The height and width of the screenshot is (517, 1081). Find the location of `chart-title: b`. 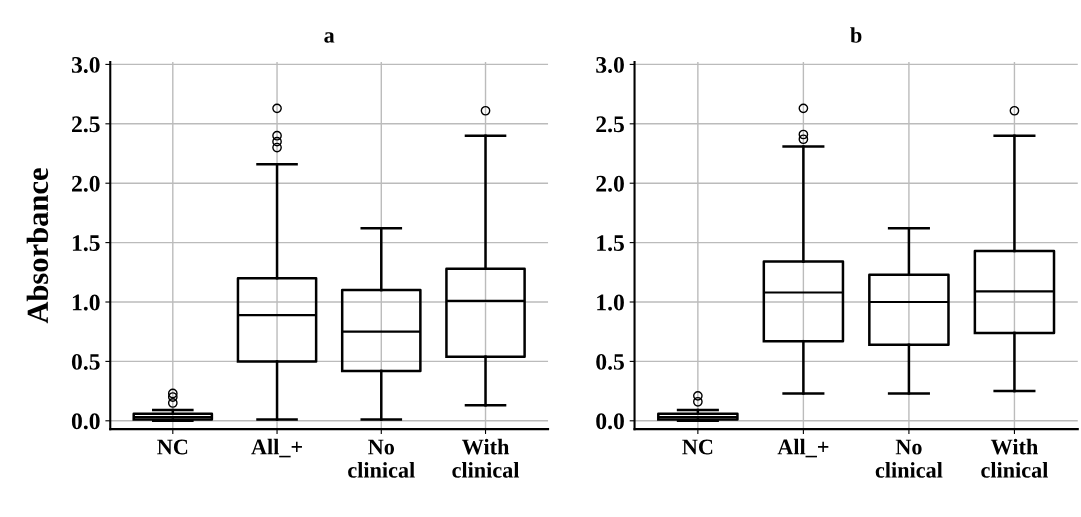

chart-title: b is located at coordinates (856, 35).